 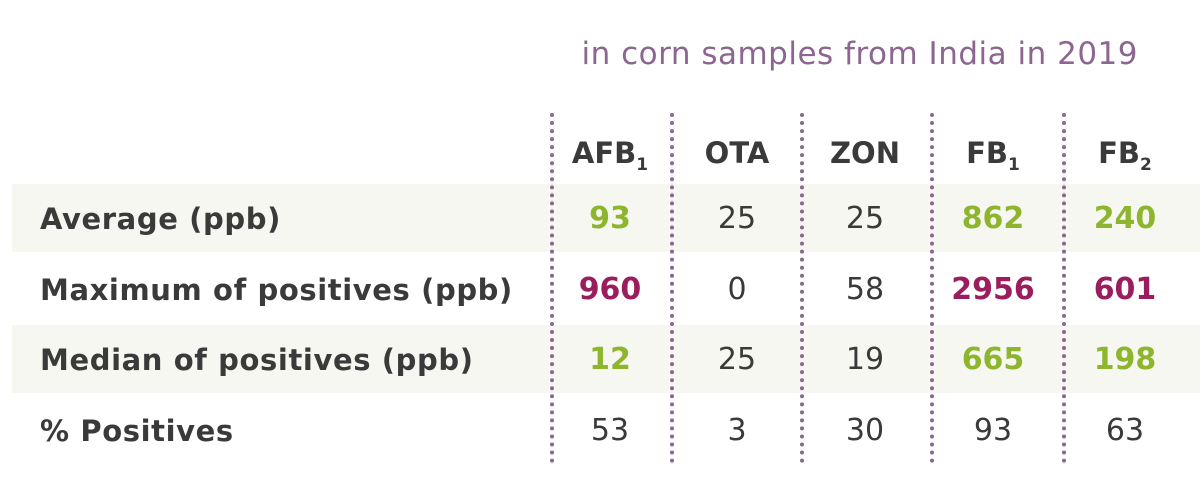 I want to click on table-cell: 601, so click(x=1125, y=289).